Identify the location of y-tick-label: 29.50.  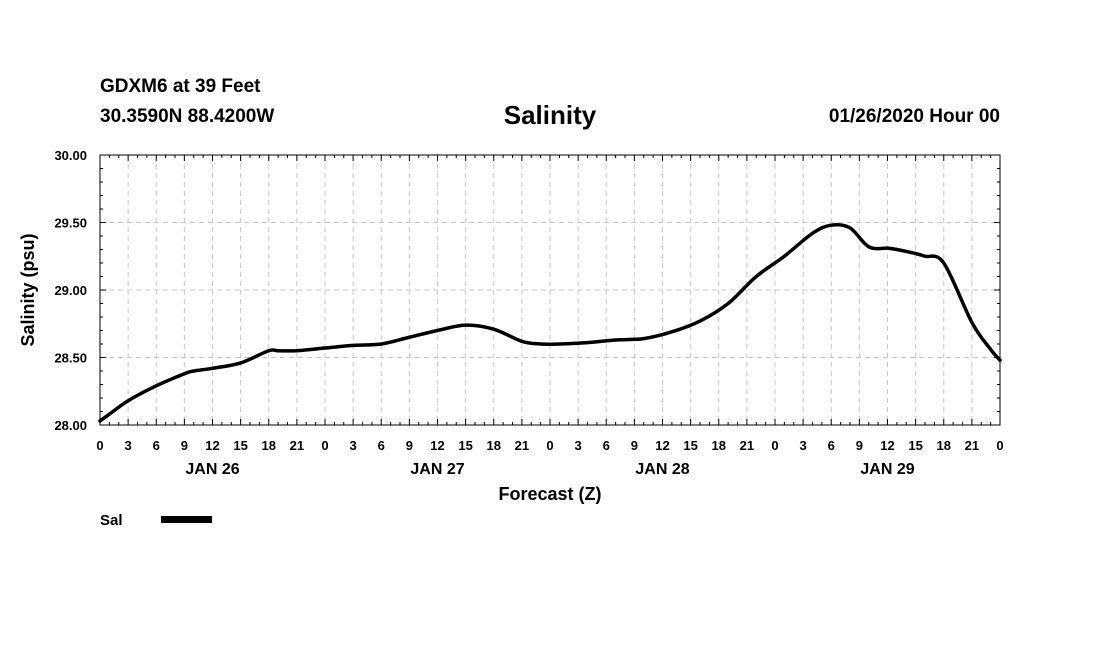
(70, 223).